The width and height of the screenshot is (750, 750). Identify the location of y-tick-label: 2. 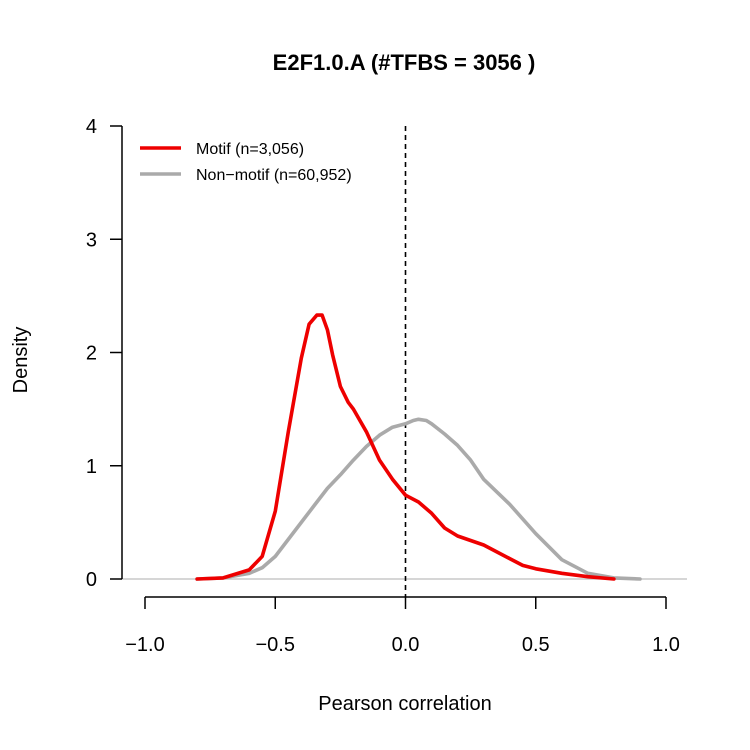
(91, 354).